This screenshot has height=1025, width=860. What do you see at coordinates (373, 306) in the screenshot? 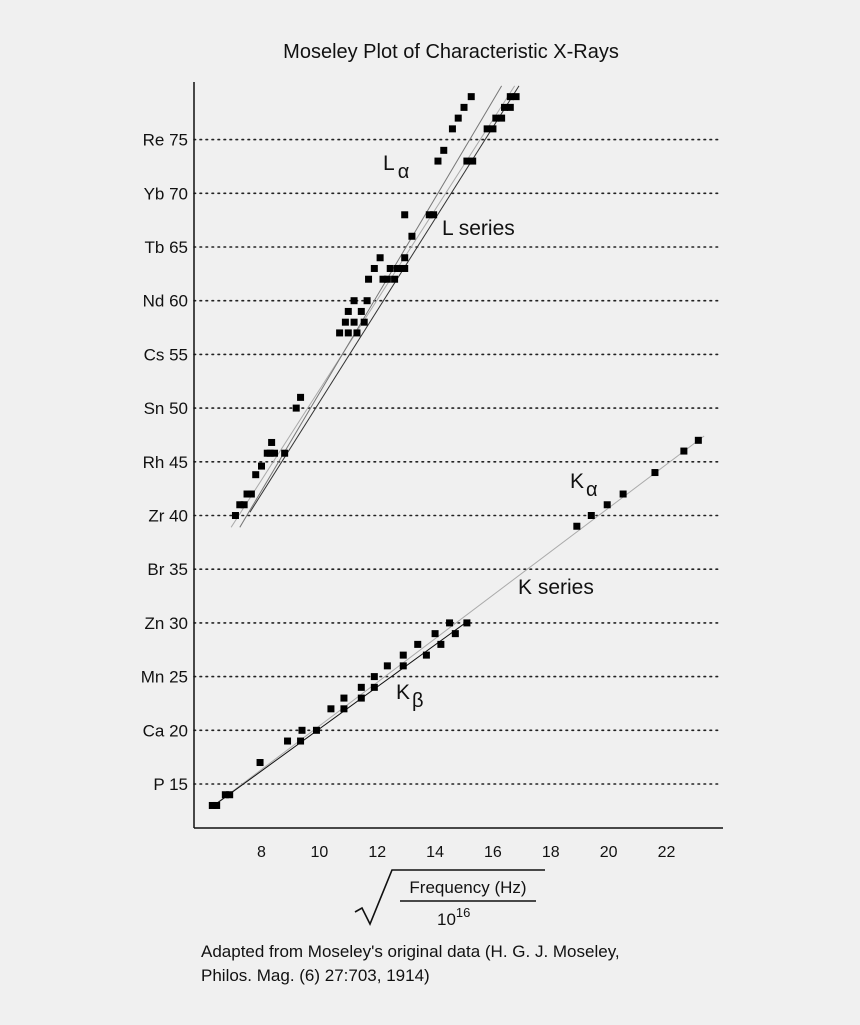
I see `fit-line` at bounding box center [373, 306].